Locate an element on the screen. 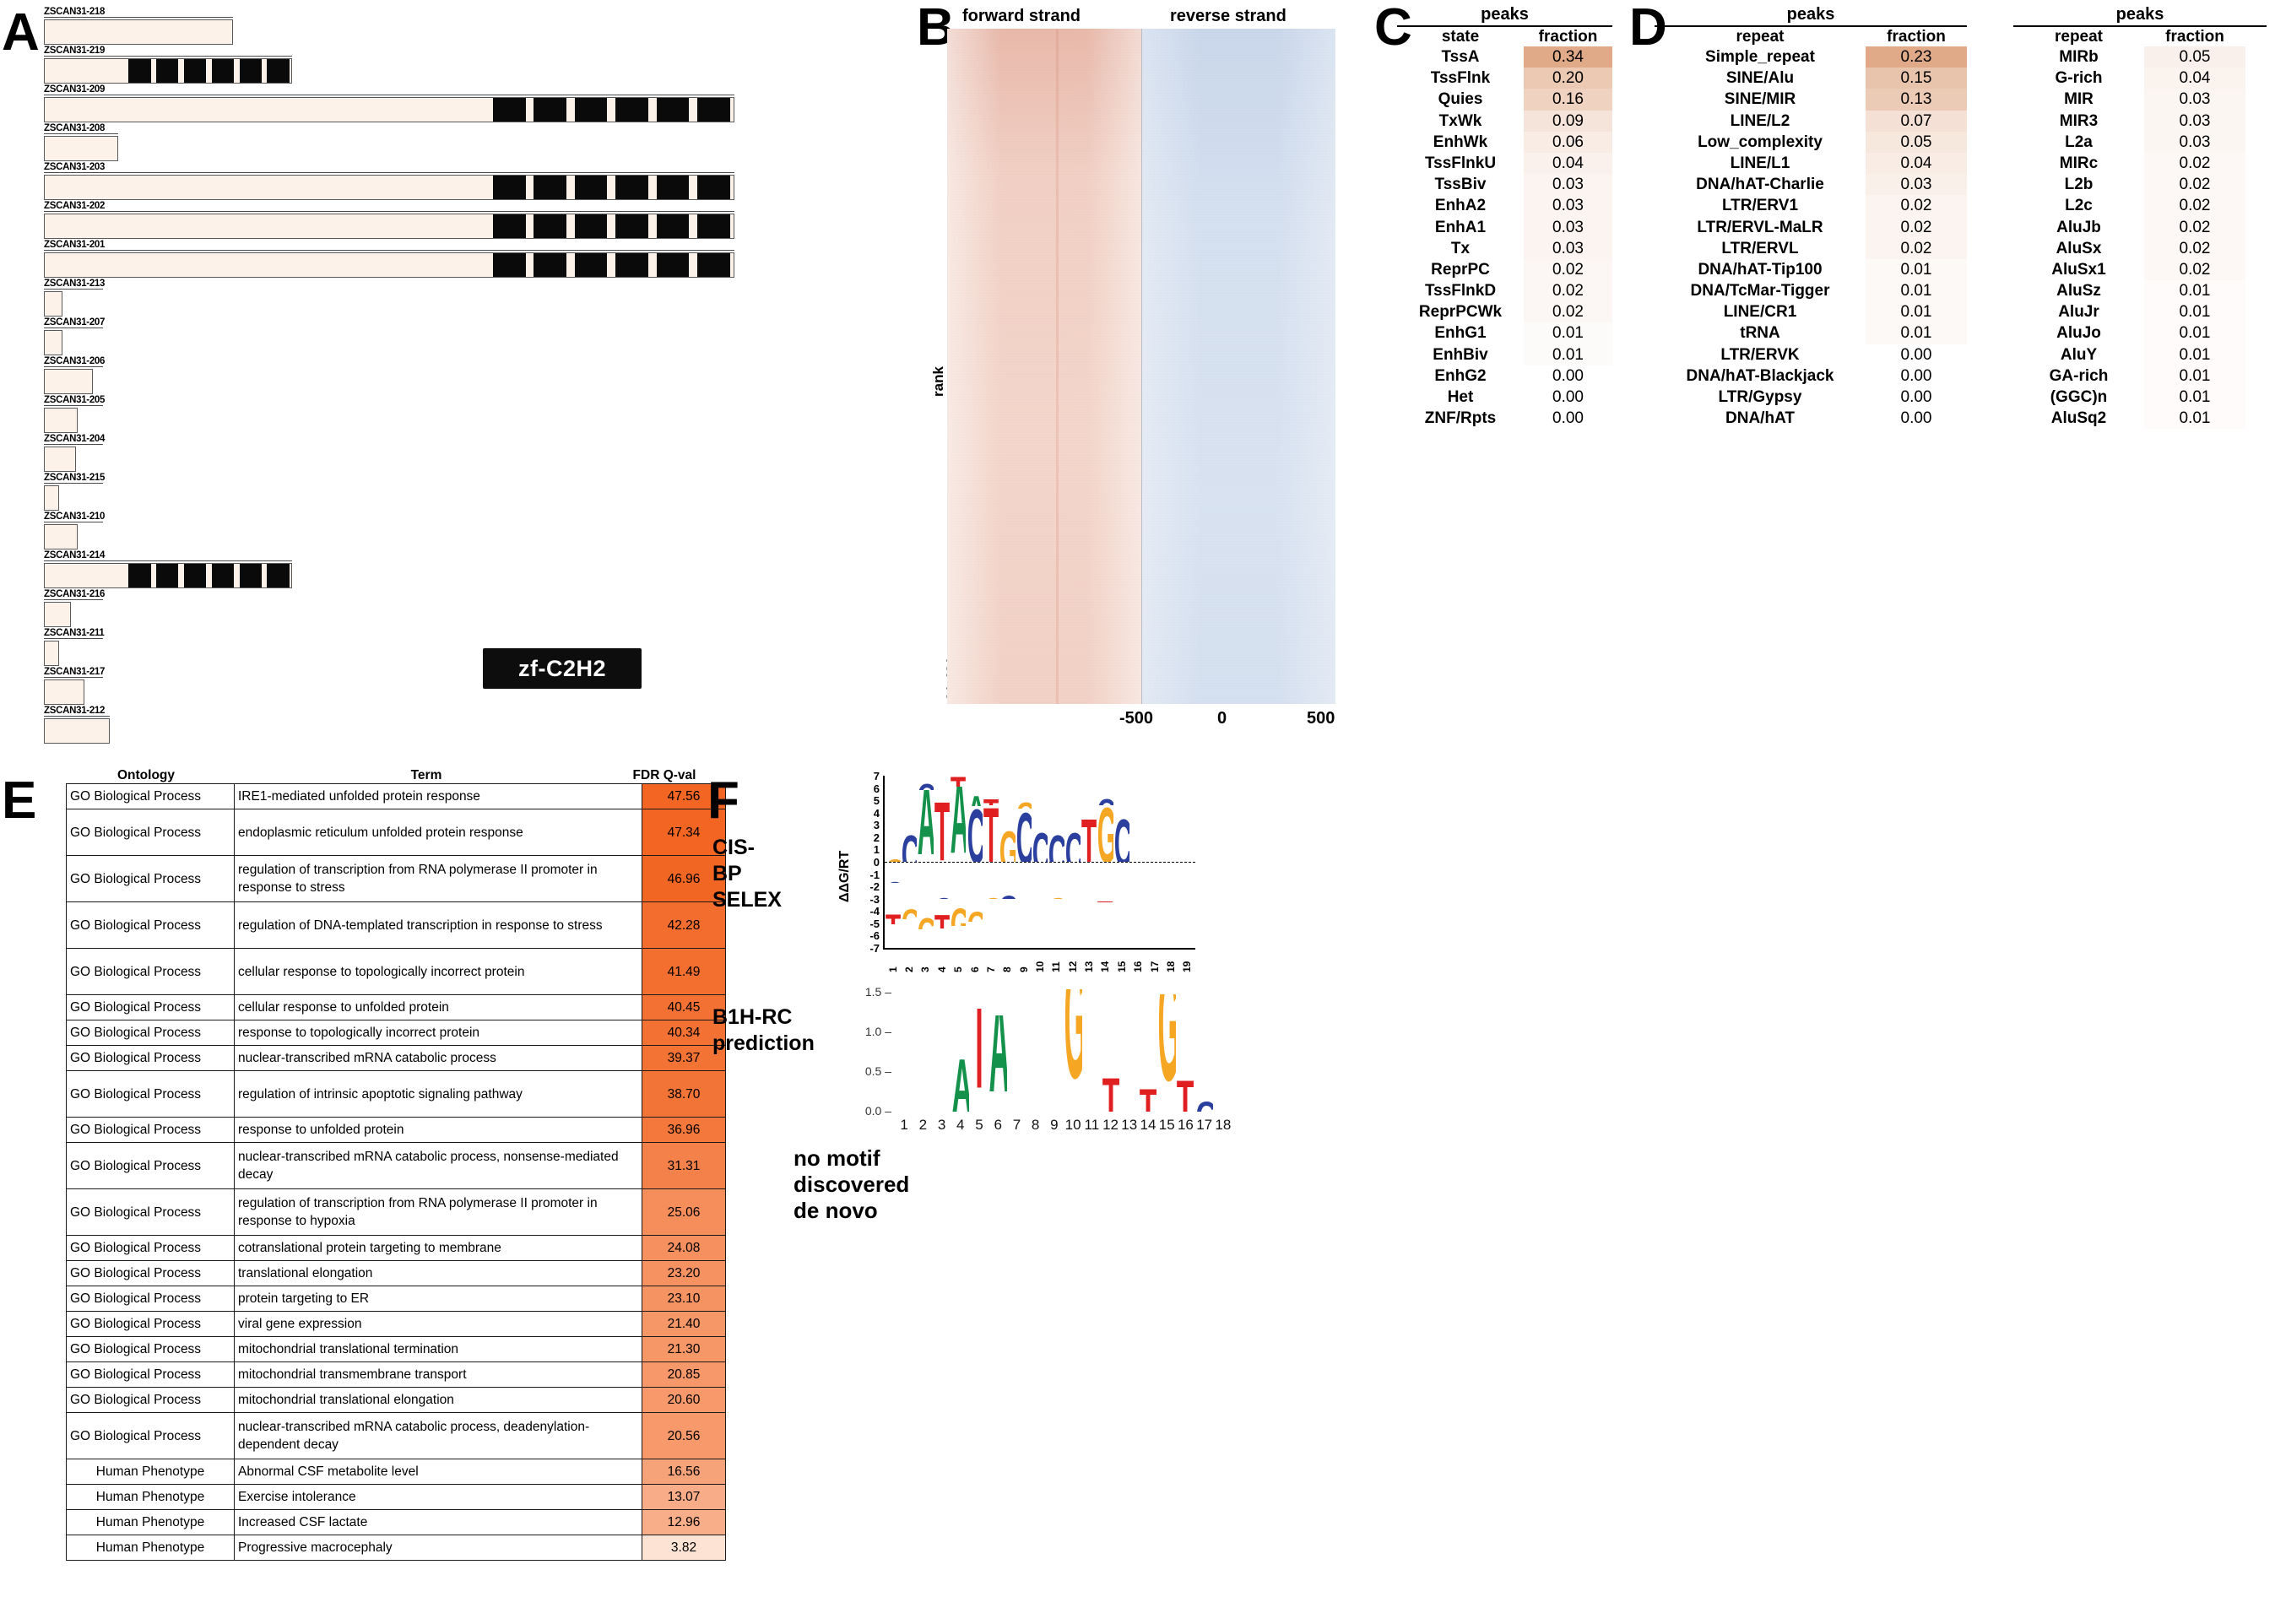  fdr-cell: 3.82 is located at coordinates (684, 1548).